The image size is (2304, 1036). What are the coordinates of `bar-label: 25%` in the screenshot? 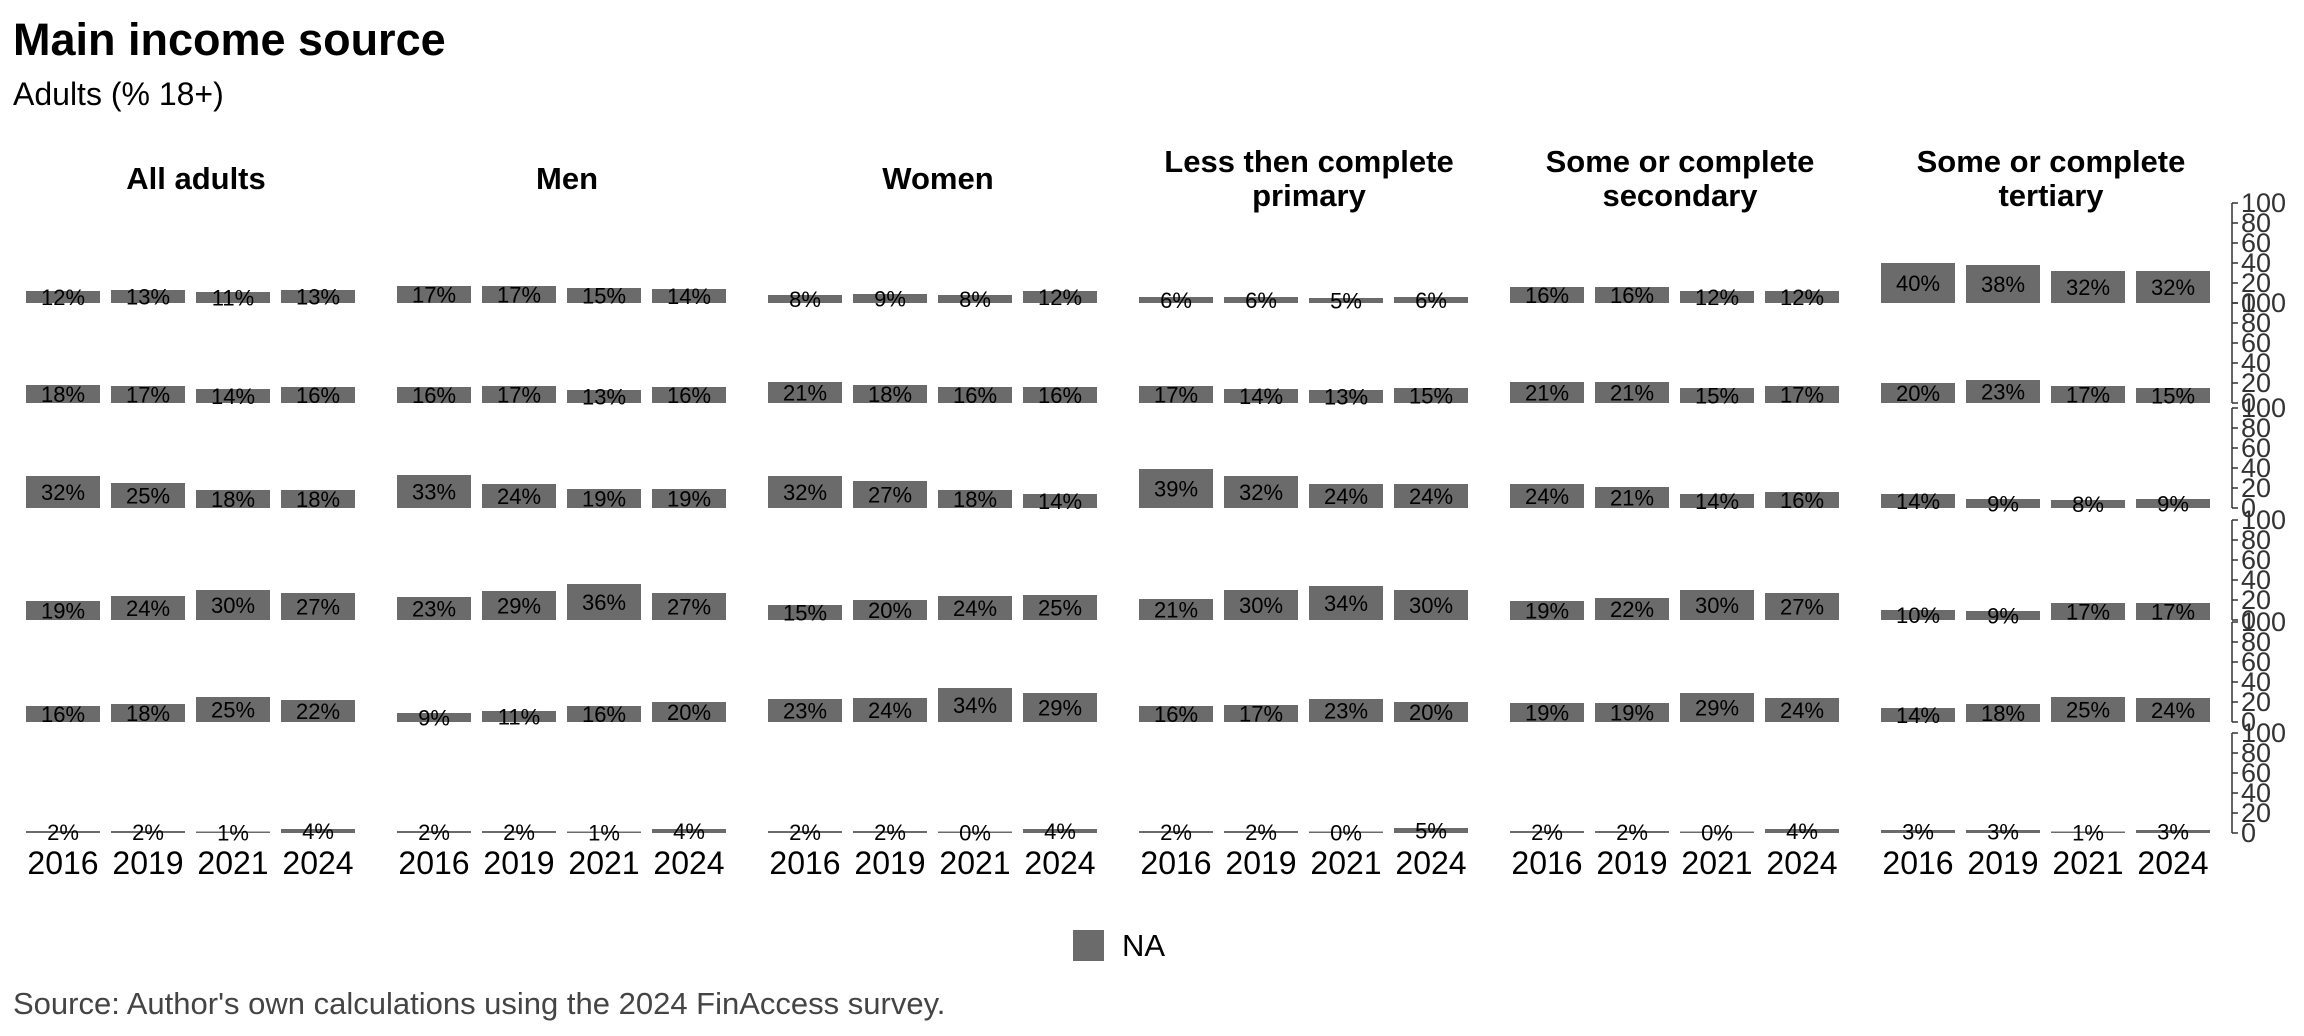 It's located at (148, 496).